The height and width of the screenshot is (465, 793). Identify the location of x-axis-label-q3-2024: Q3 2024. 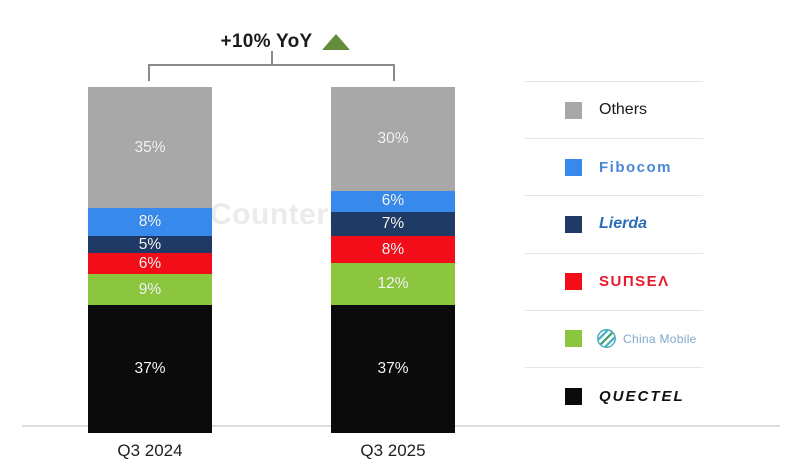
(150, 450).